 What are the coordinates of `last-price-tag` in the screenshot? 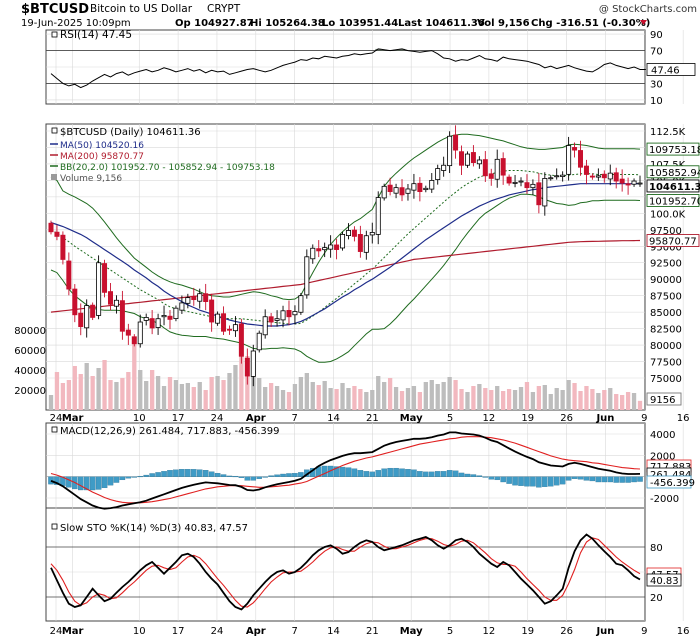 It's located at (673, 186).